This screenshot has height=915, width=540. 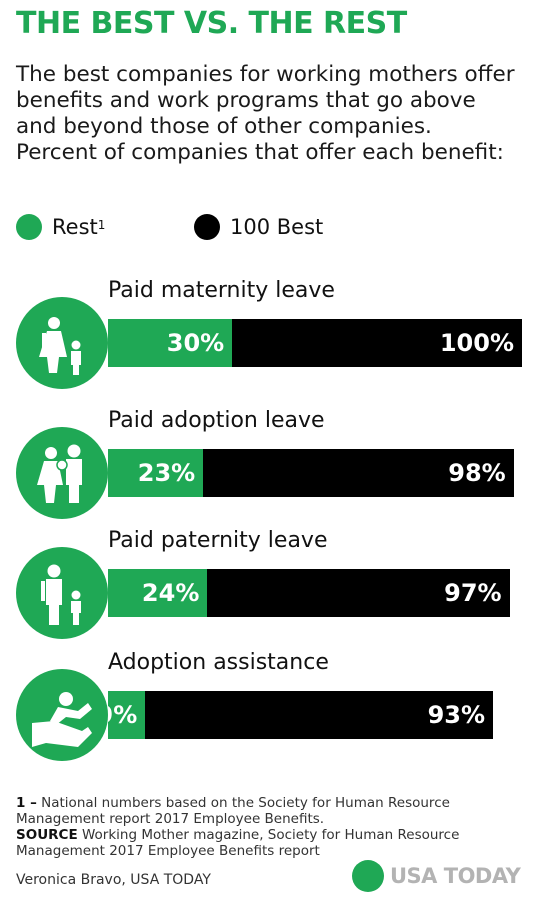 What do you see at coordinates (455, 876) in the screenshot?
I see `brand-name: USA TODAY` at bounding box center [455, 876].